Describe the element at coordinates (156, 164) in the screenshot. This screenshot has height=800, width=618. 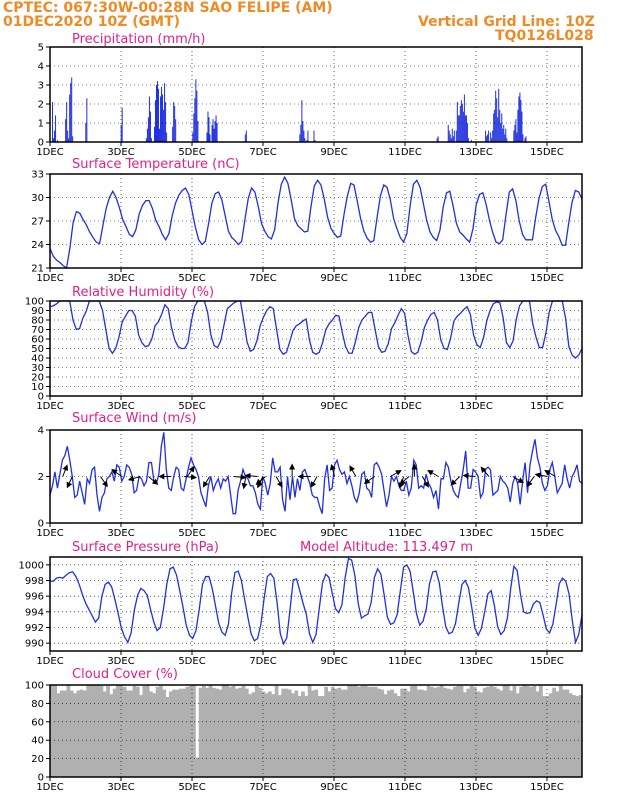
I see `panel-title: Surface Temperature (nC)` at that location.